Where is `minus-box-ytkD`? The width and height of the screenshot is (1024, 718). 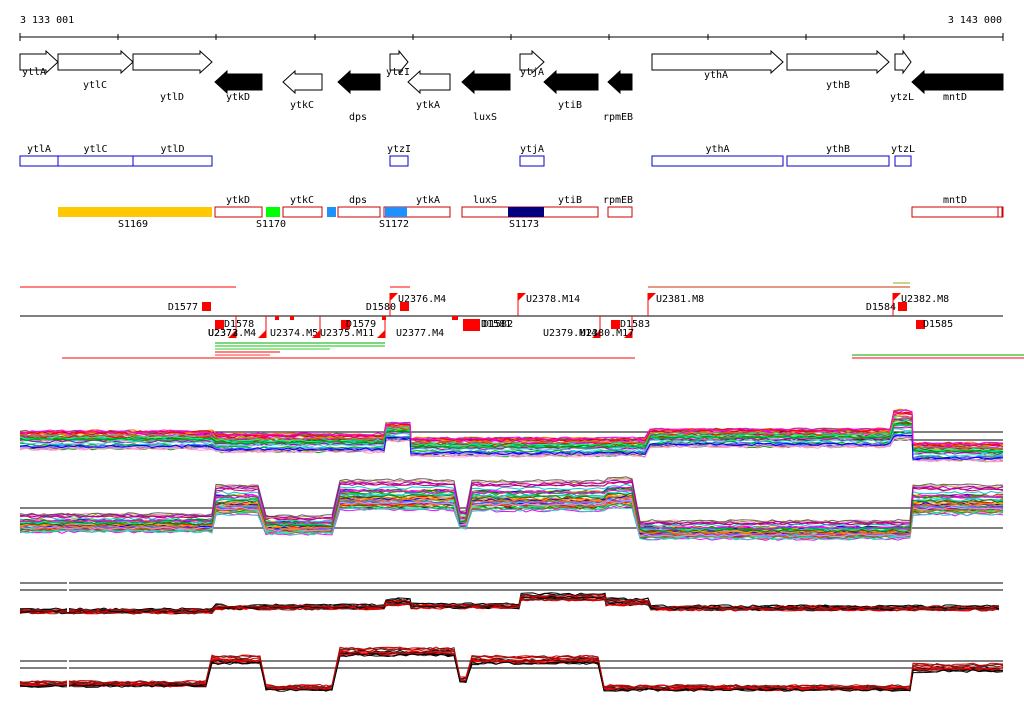 minus-box-ytkD is located at coordinates (238, 212).